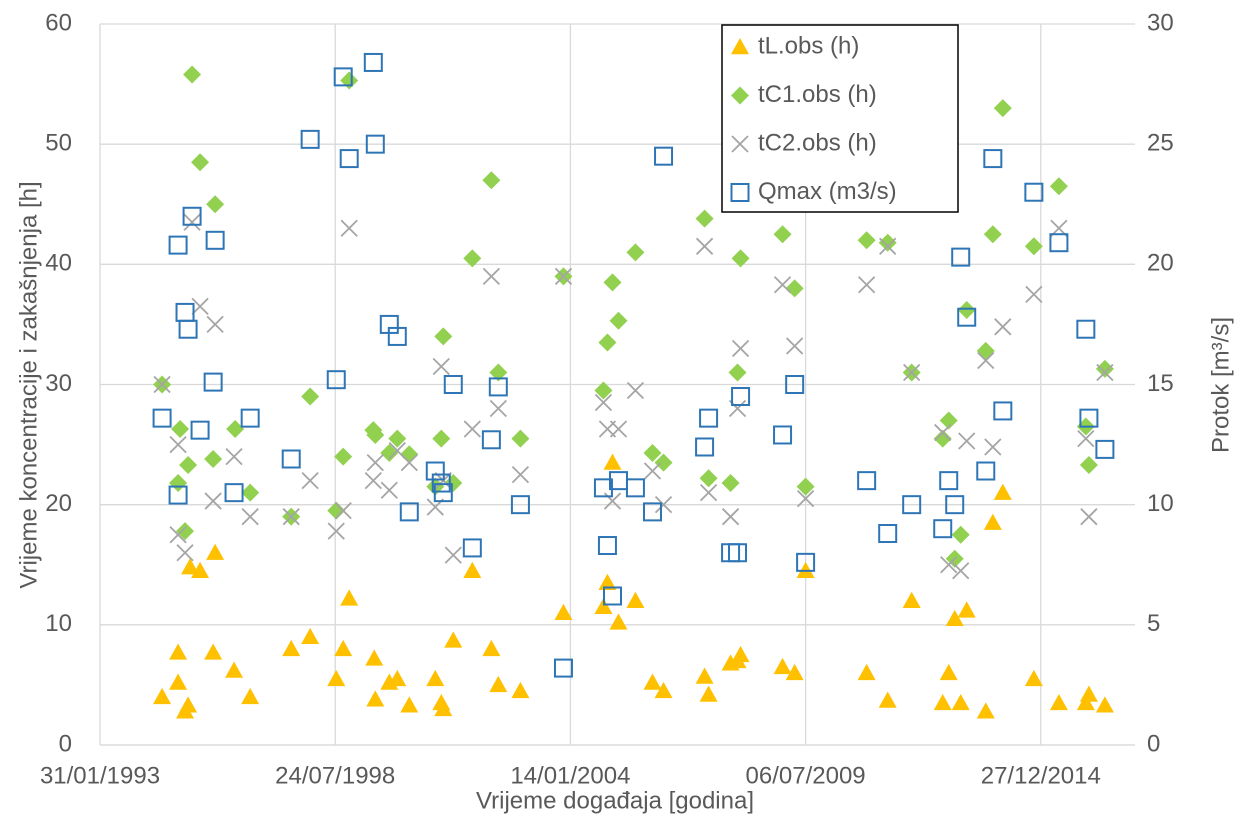 The width and height of the screenshot is (1242, 828). What do you see at coordinates (28, 384) in the screenshot?
I see `y-axis-title: Vrijeme koncentracije i zakašnjenja [h]` at bounding box center [28, 384].